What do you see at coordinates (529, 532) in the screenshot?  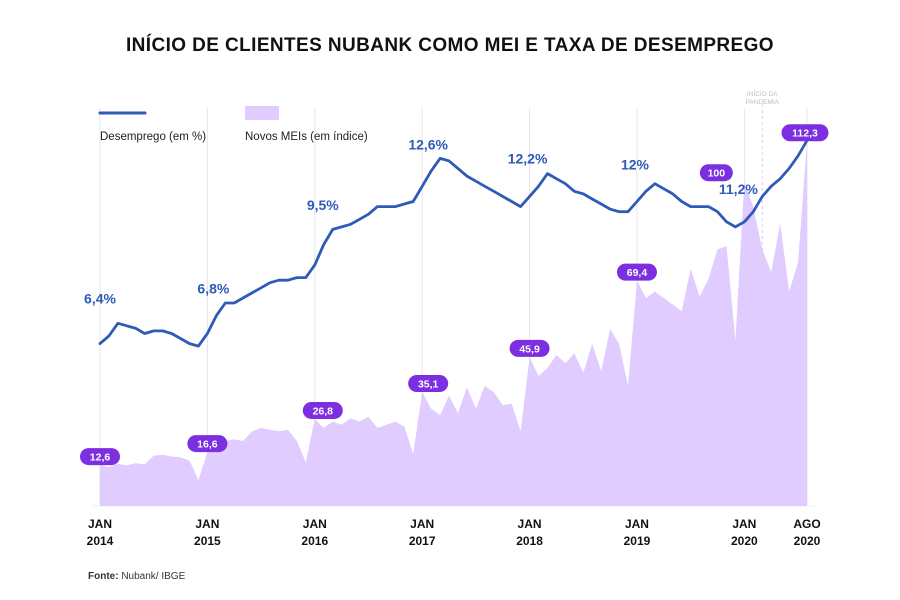 I see `x-tick-label: JAN 2018` at bounding box center [529, 532].